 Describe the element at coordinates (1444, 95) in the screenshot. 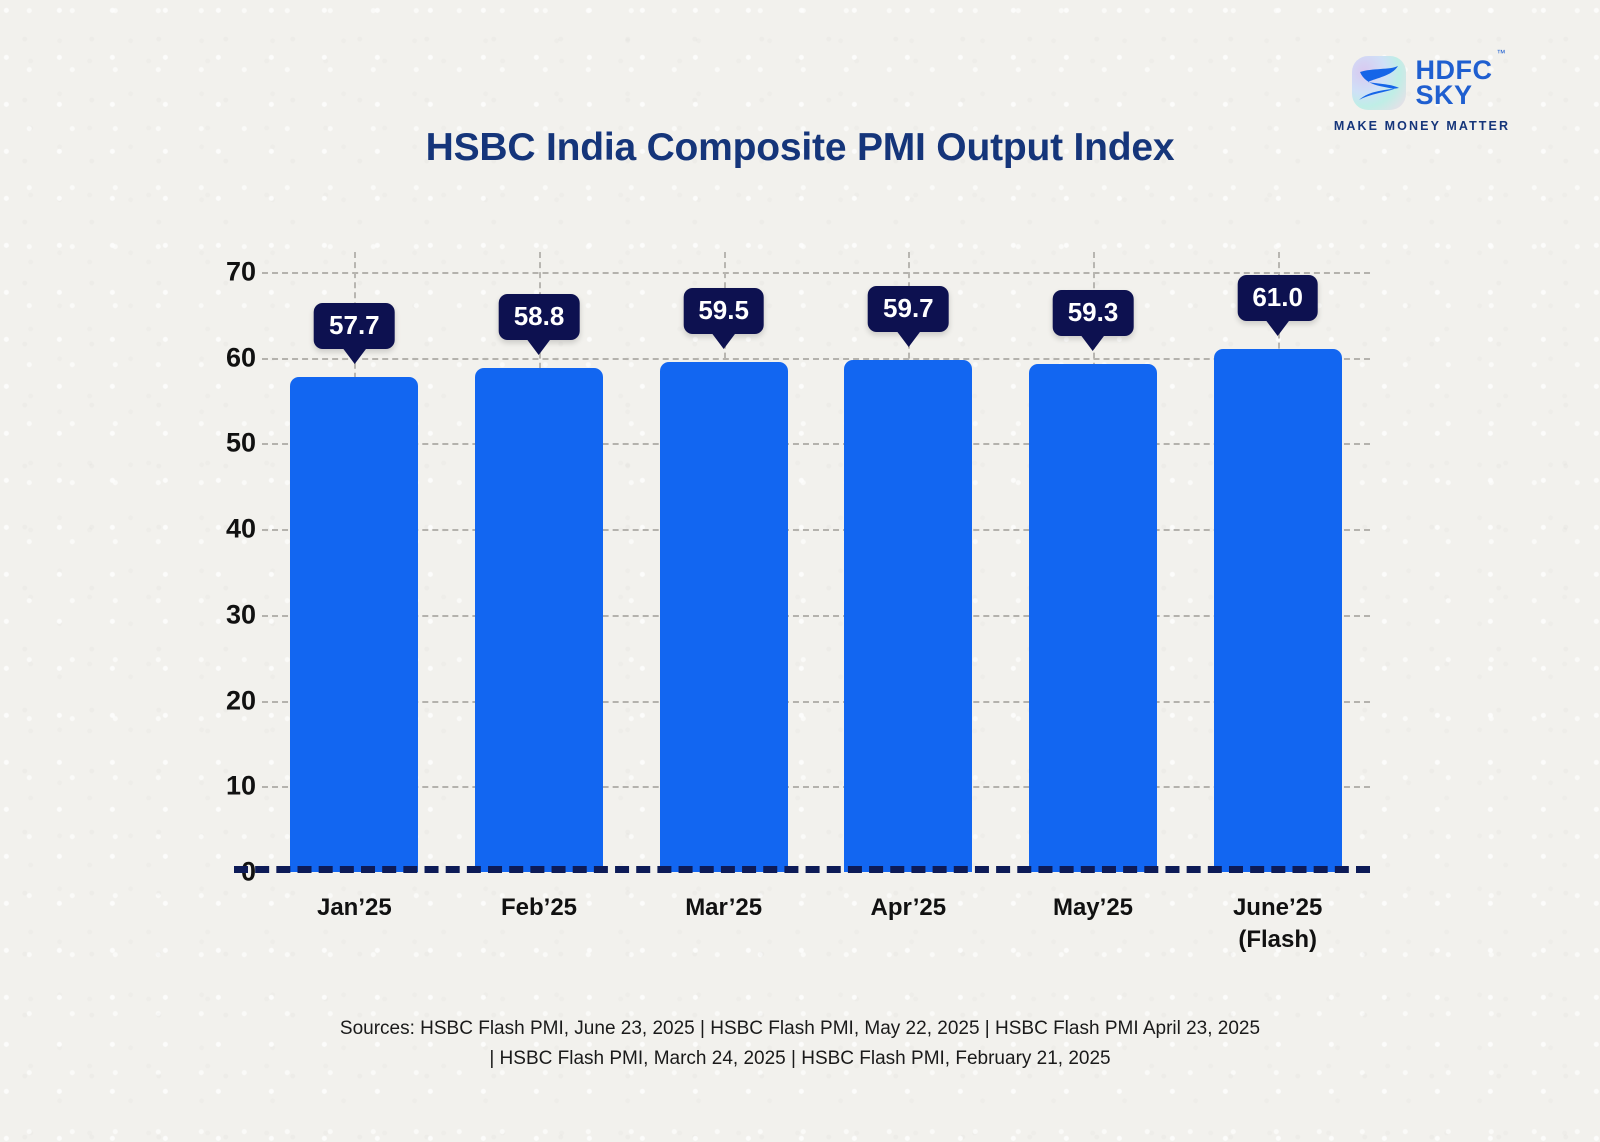

I see `logo-line-2: SKY` at that location.